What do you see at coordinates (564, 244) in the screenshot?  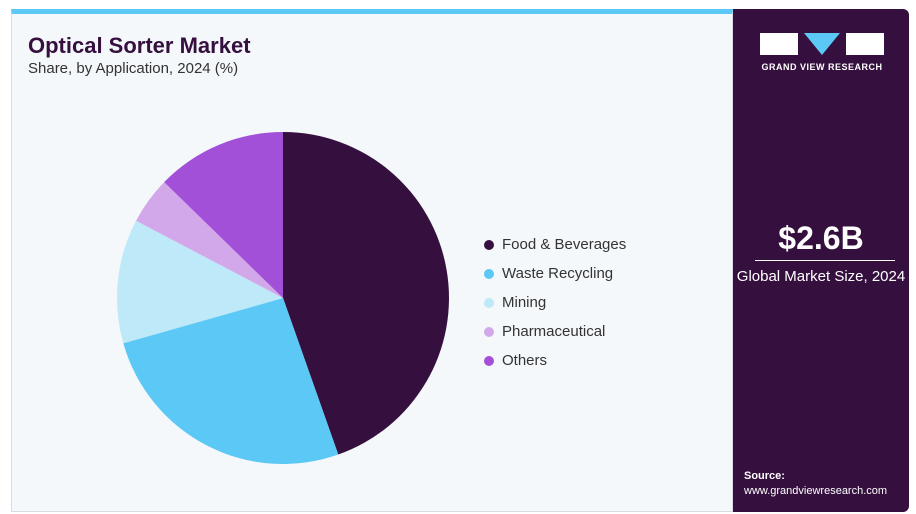 I see `legend-label: Food & Beverages` at bounding box center [564, 244].